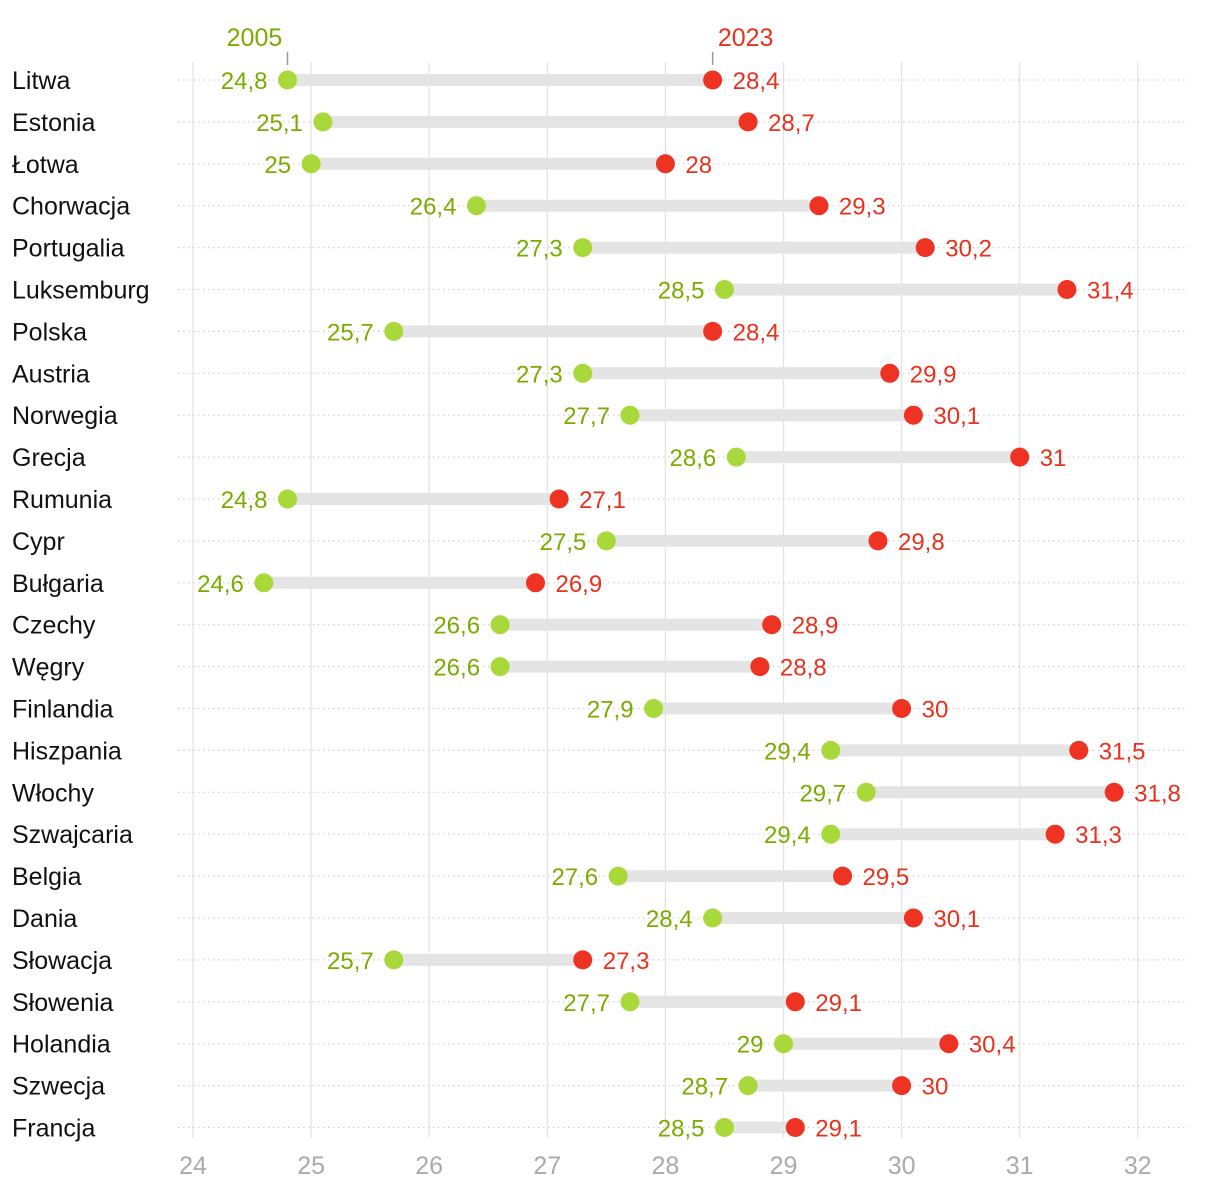  What do you see at coordinates (53, 1129) in the screenshot?
I see `country-label: Francja` at bounding box center [53, 1129].